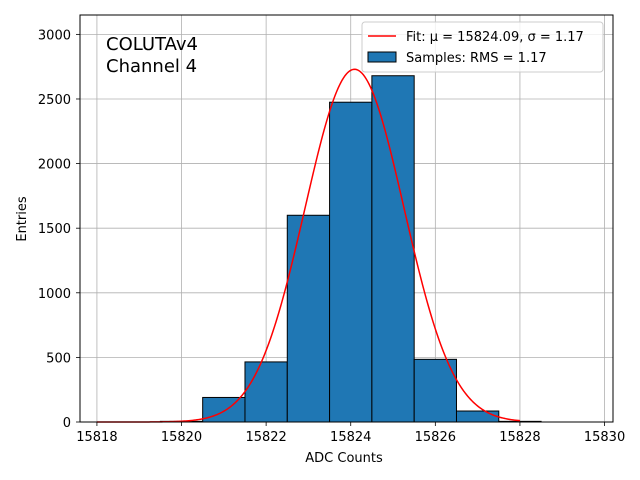  Describe the element at coordinates (344, 458) in the screenshot. I see `x-axis-title: ADC Counts` at that location.